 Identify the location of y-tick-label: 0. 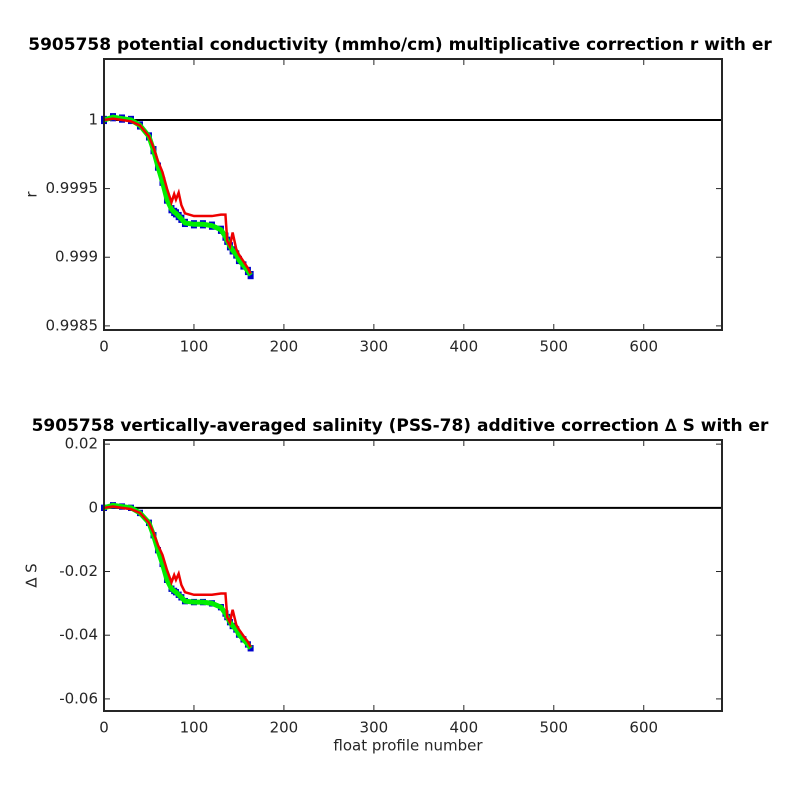
(93, 507).